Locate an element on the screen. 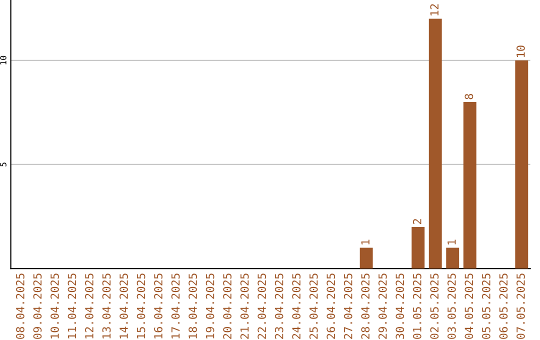 The height and width of the screenshot is (340, 540). x-tick-label: 30.04.2025 is located at coordinates (400, 306).